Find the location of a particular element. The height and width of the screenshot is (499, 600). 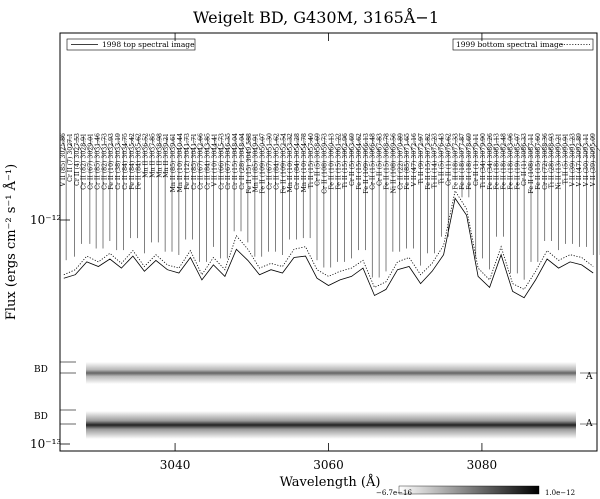

line-id-label: Mn II (85) 3049.91 is located at coordinates (256, 162).